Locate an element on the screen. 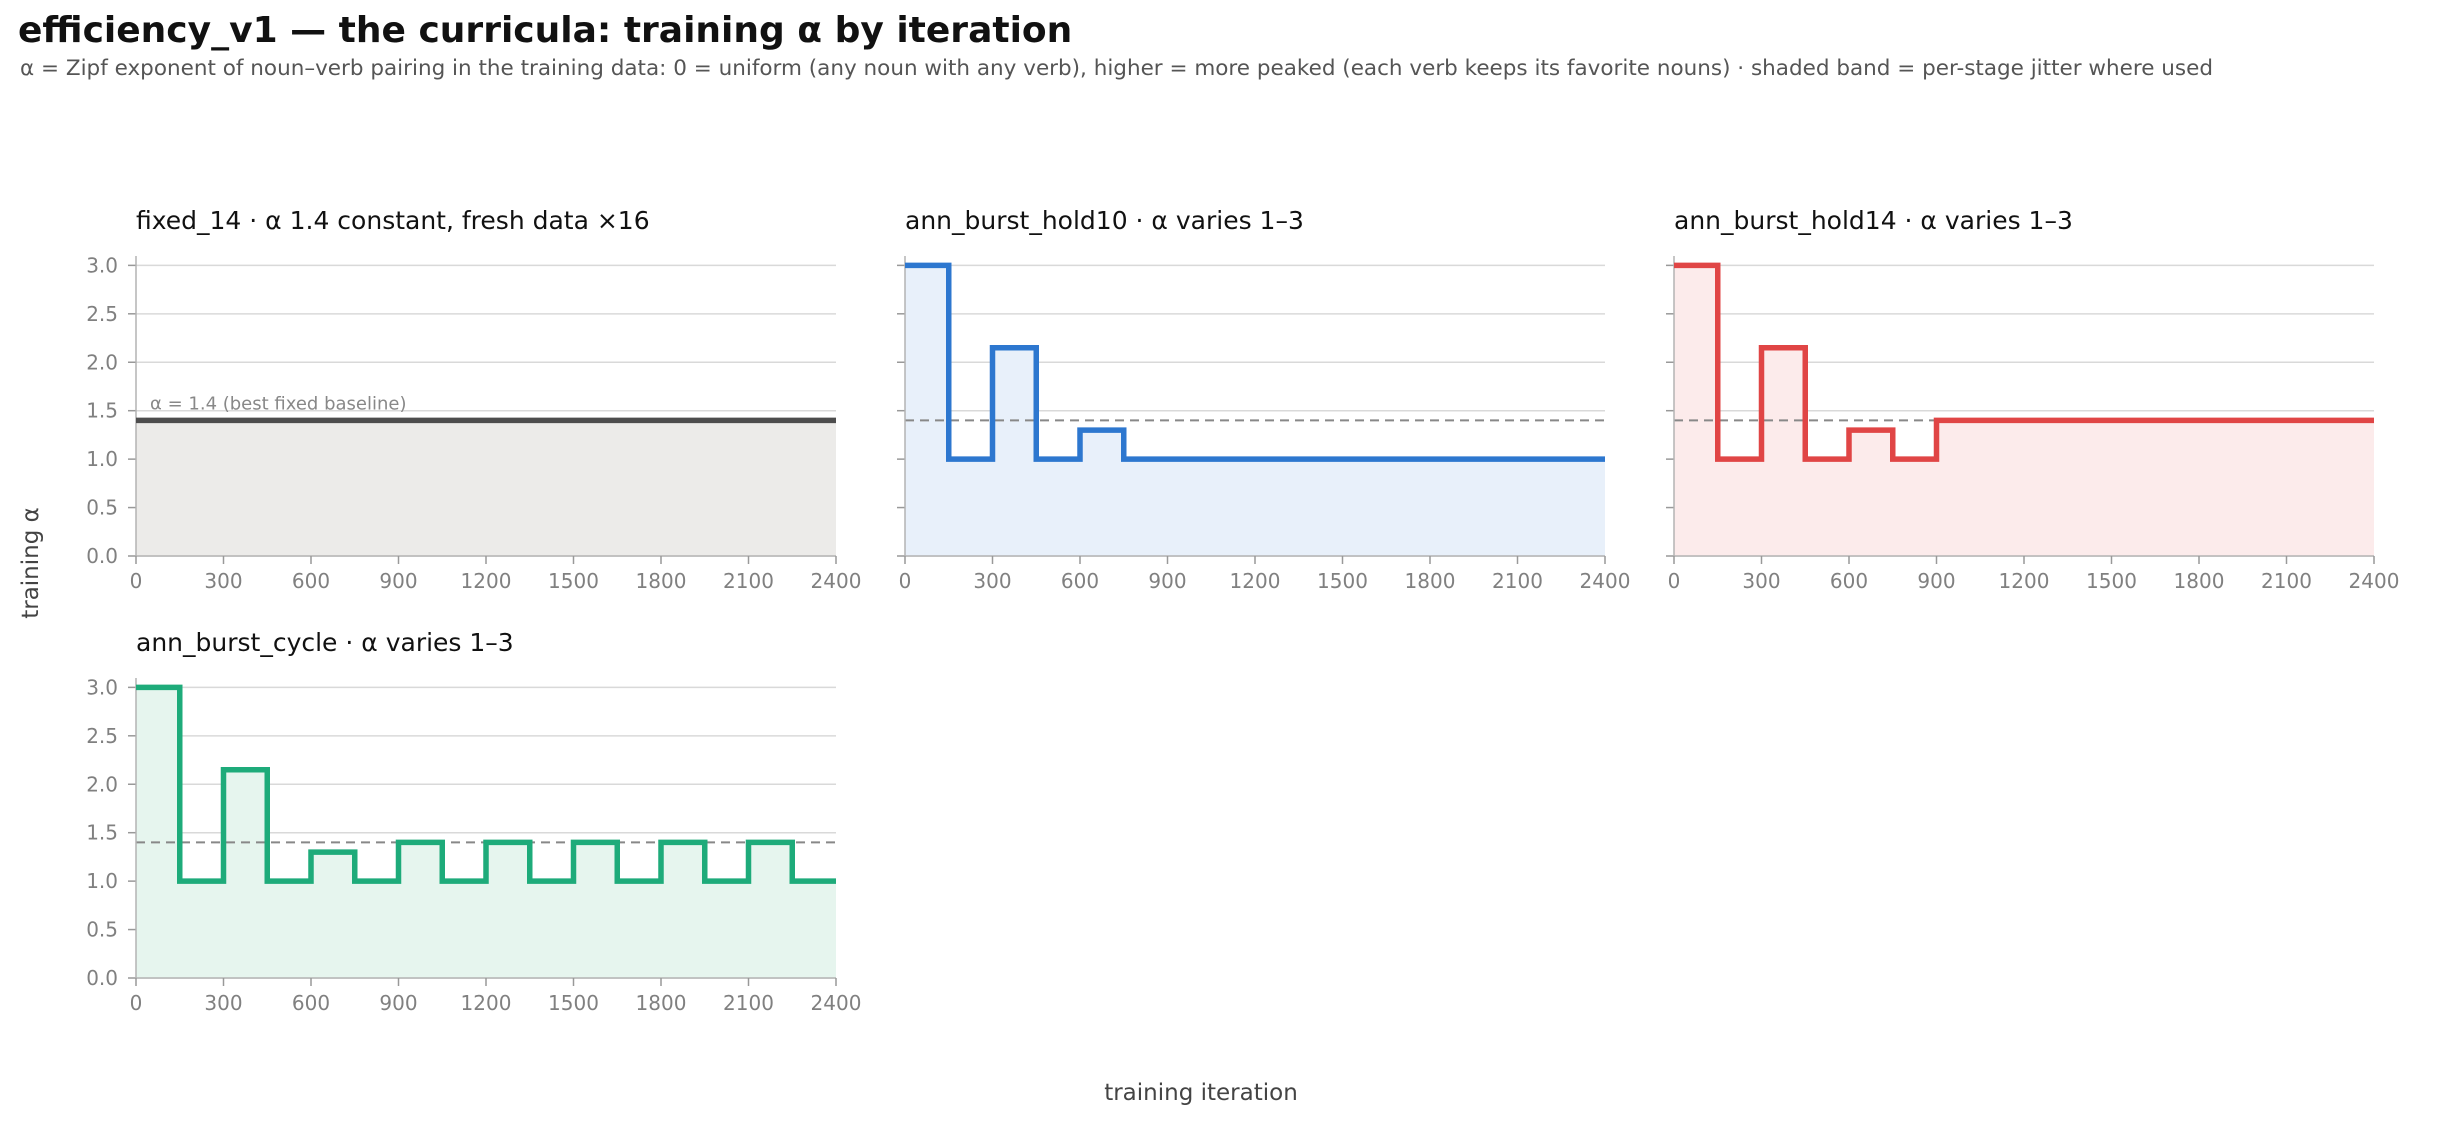 The image size is (2448, 1123). x-axis-label: training iteration is located at coordinates (1201, 1093).